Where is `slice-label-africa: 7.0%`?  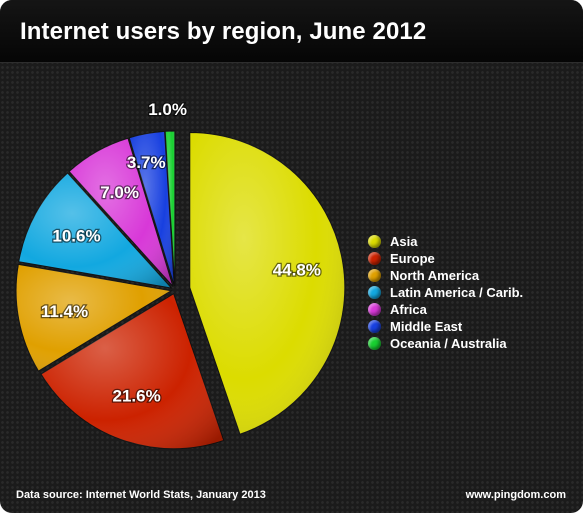 slice-label-africa: 7.0% is located at coordinates (119, 192).